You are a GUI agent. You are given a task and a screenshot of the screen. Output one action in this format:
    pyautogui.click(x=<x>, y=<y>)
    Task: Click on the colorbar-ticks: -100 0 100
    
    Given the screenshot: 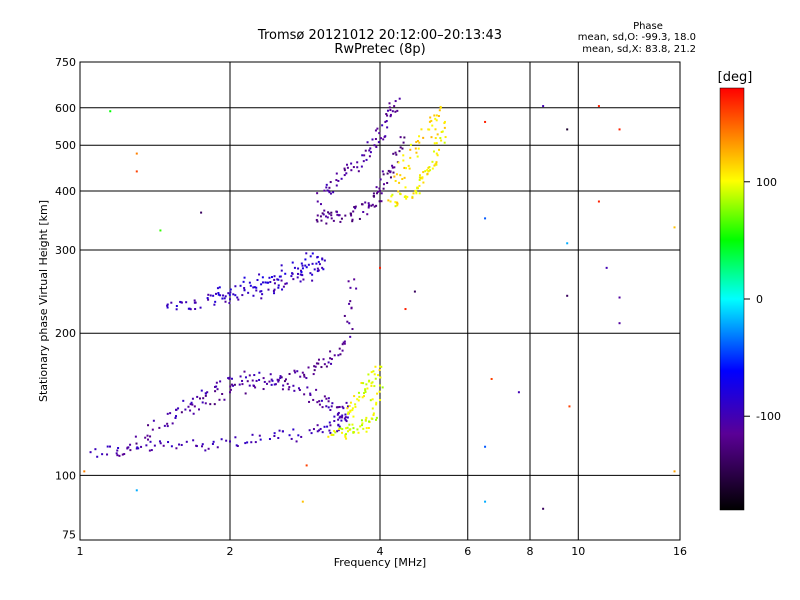 What is the action you would take?
    pyautogui.click(x=762, y=299)
    